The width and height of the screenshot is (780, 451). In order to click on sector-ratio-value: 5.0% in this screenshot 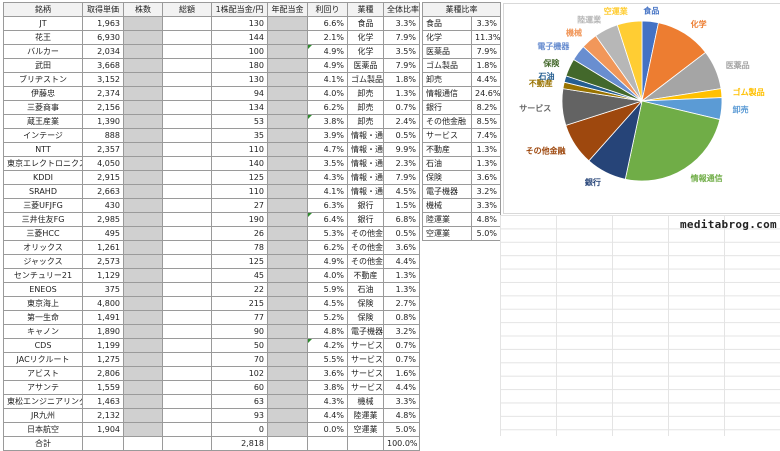, I will do `click(486, 233)`.